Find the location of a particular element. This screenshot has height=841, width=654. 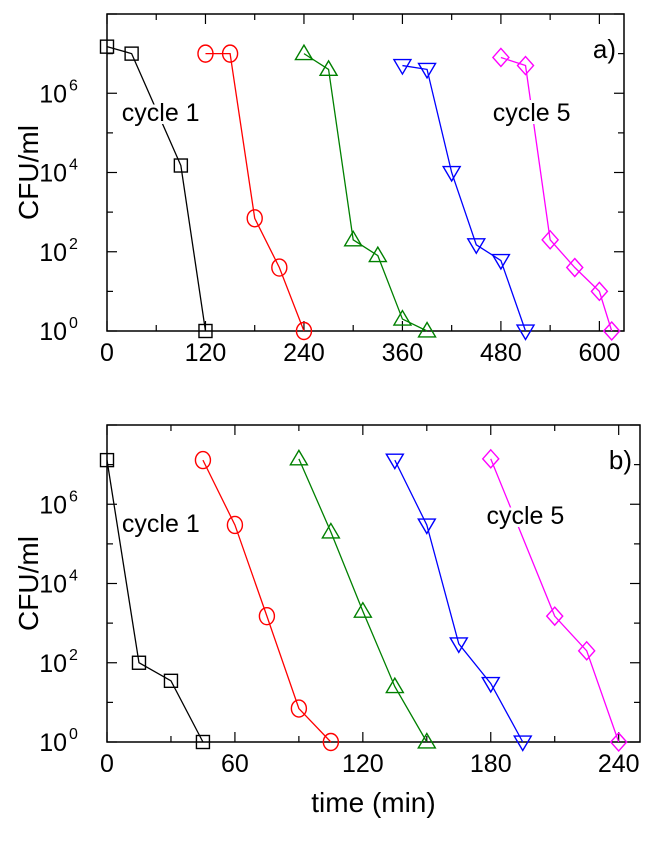

x-axis-title: time (min) is located at coordinates (373, 802).